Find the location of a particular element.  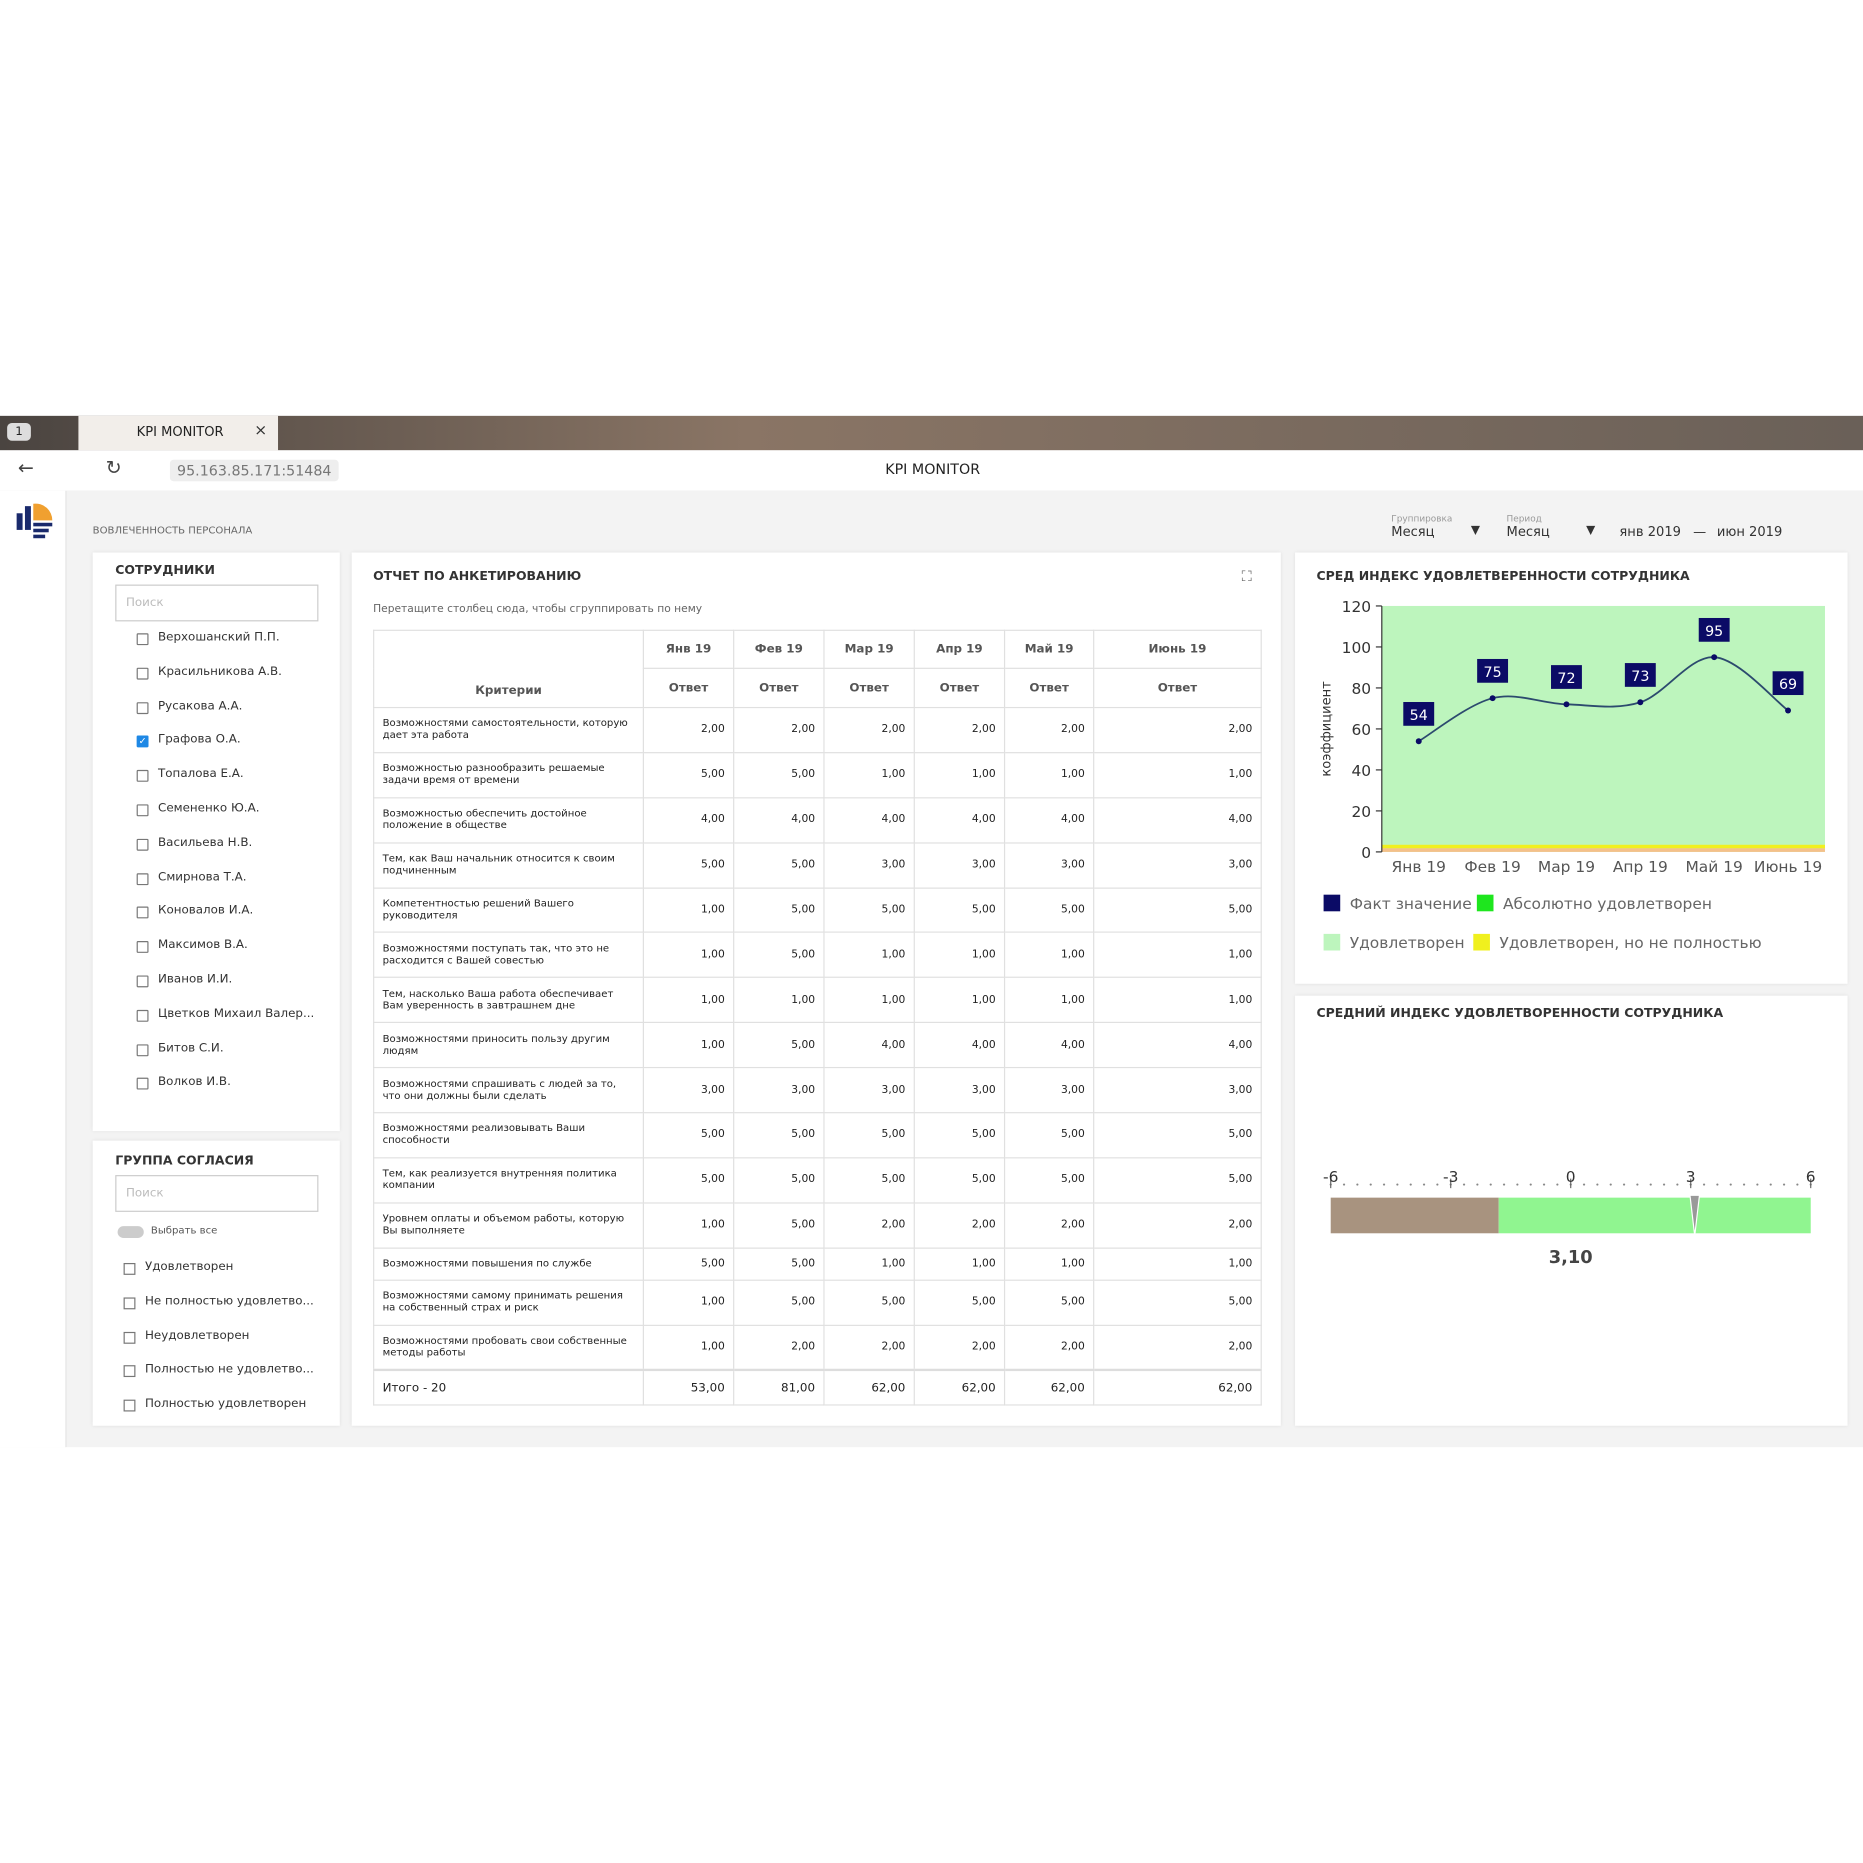

toggle is located at coordinates (130, 1232).